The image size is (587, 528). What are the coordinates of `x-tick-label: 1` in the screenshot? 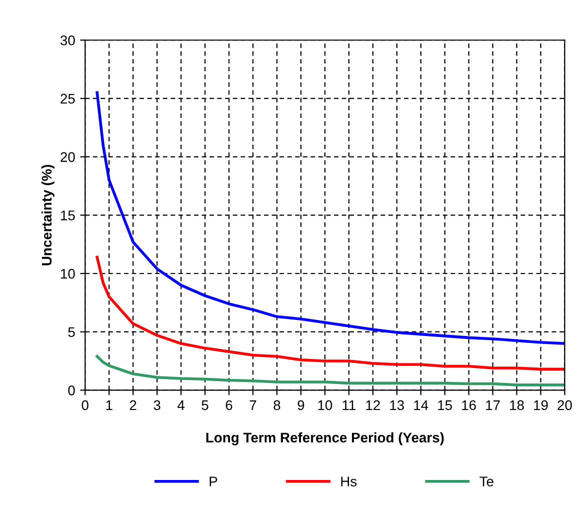 It's located at (109, 405).